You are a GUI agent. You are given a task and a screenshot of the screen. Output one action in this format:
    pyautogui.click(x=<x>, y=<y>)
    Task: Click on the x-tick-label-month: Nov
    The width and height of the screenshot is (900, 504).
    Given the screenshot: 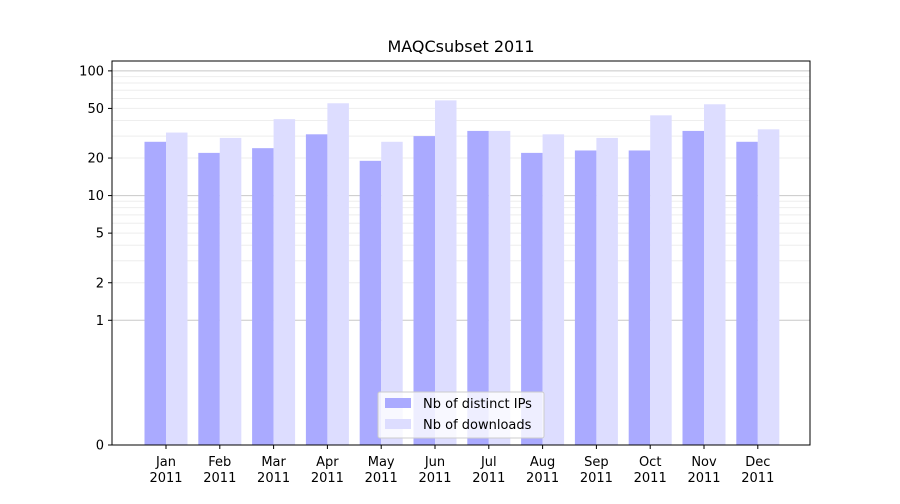 What is the action you would take?
    pyautogui.click(x=704, y=462)
    